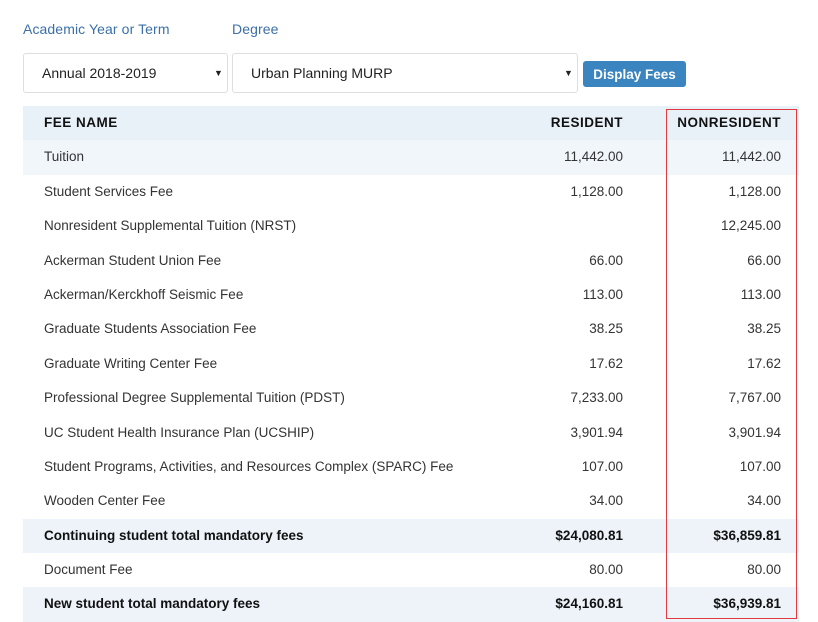 This screenshot has height=622, width=818. What do you see at coordinates (606, 570) in the screenshot?
I see `resident-amount: 80.00` at bounding box center [606, 570].